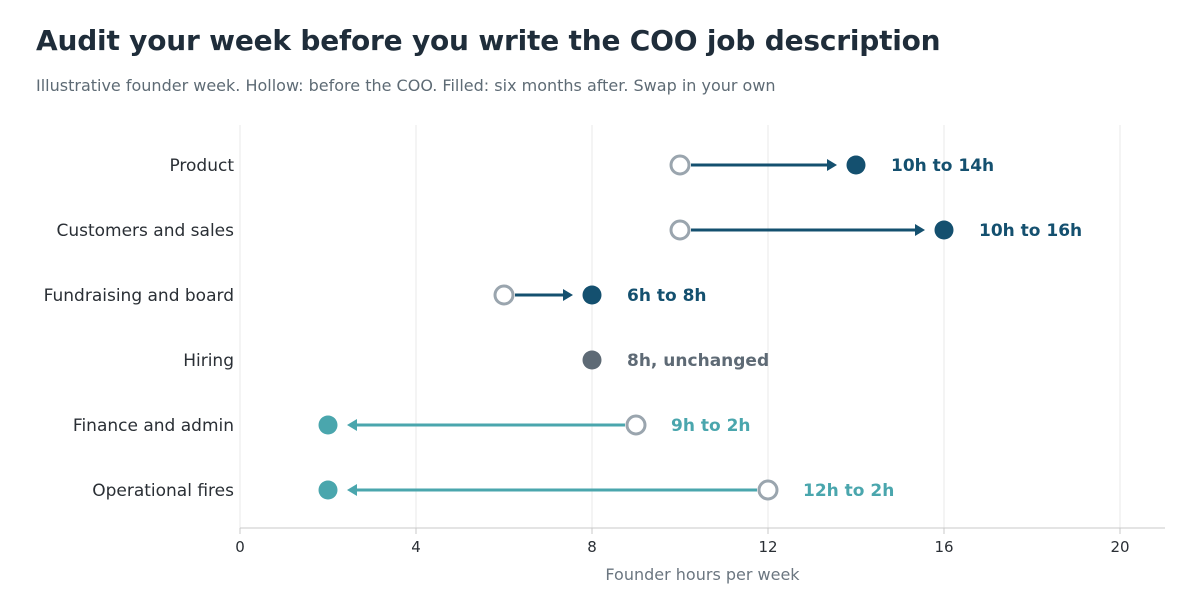 The height and width of the screenshot is (600, 1200). I want to click on value-label: 10h to 16h, so click(1030, 231).